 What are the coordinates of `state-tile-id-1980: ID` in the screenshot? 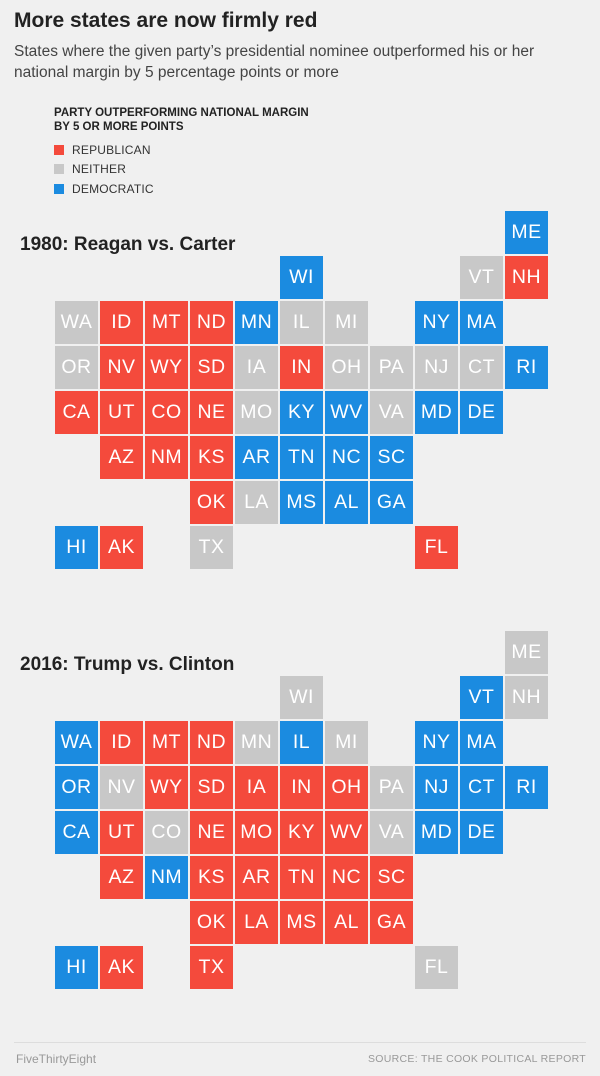 It's located at (121, 322).